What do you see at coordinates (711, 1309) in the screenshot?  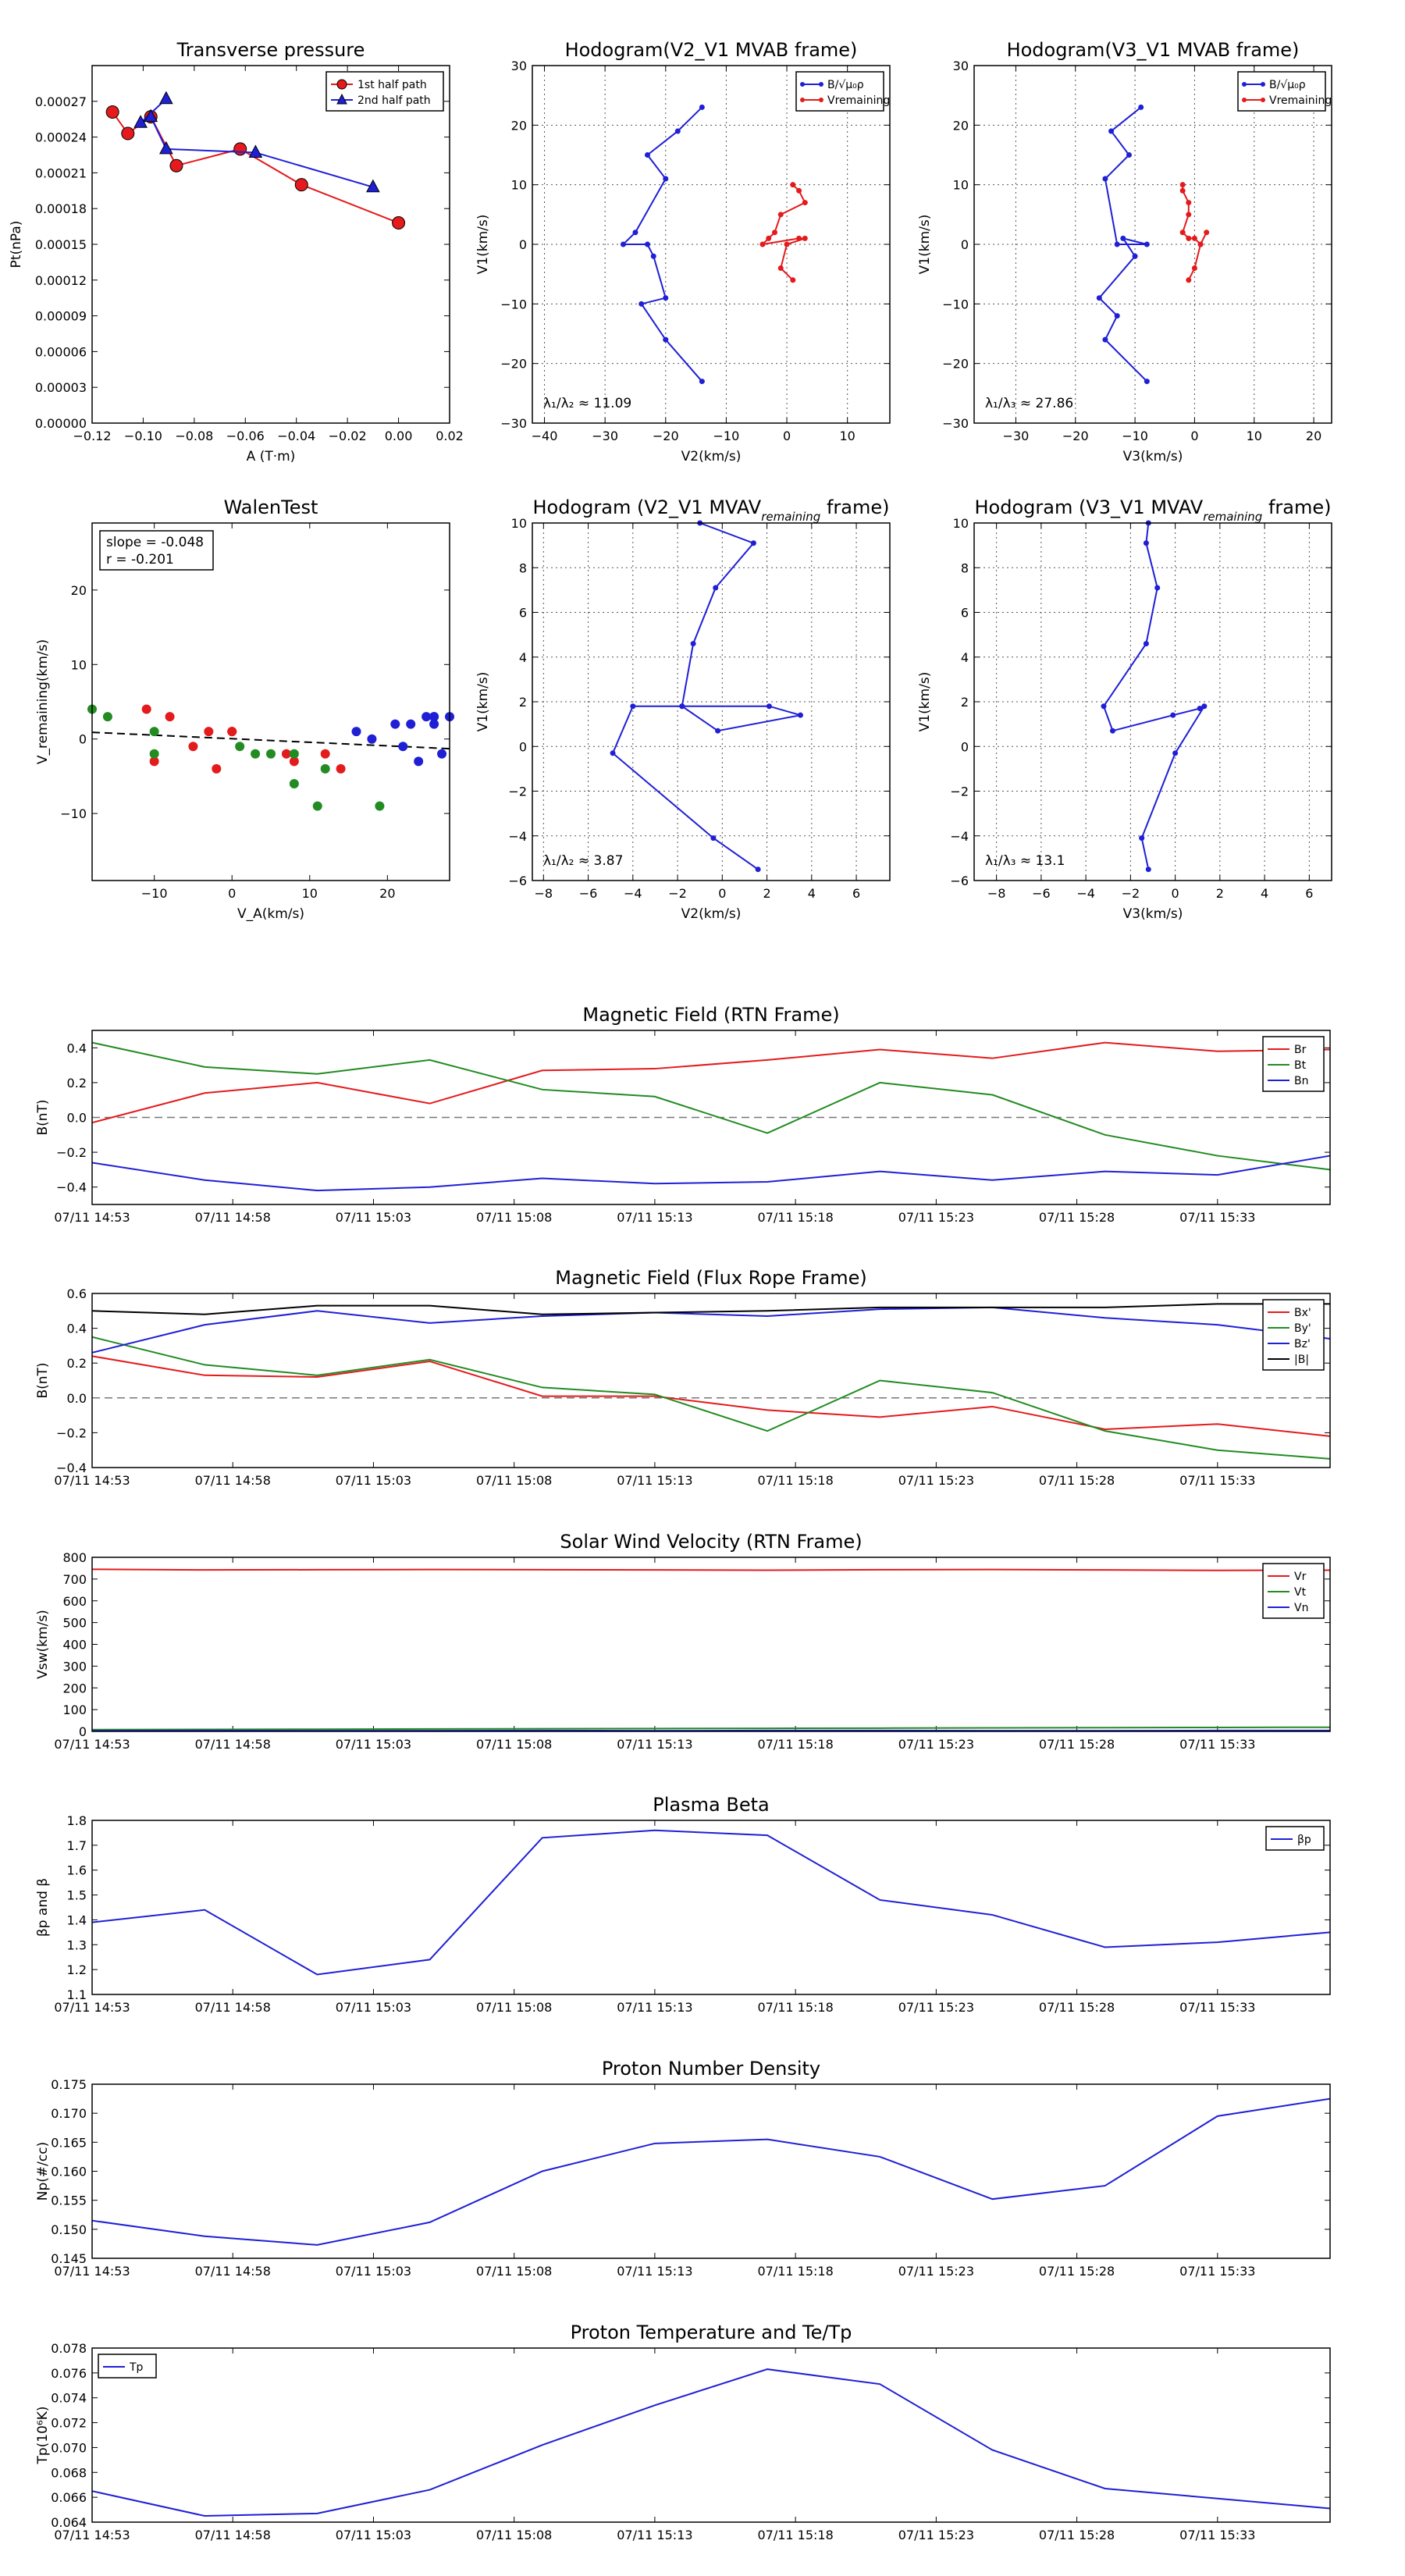 I see `series-line-B` at bounding box center [711, 1309].